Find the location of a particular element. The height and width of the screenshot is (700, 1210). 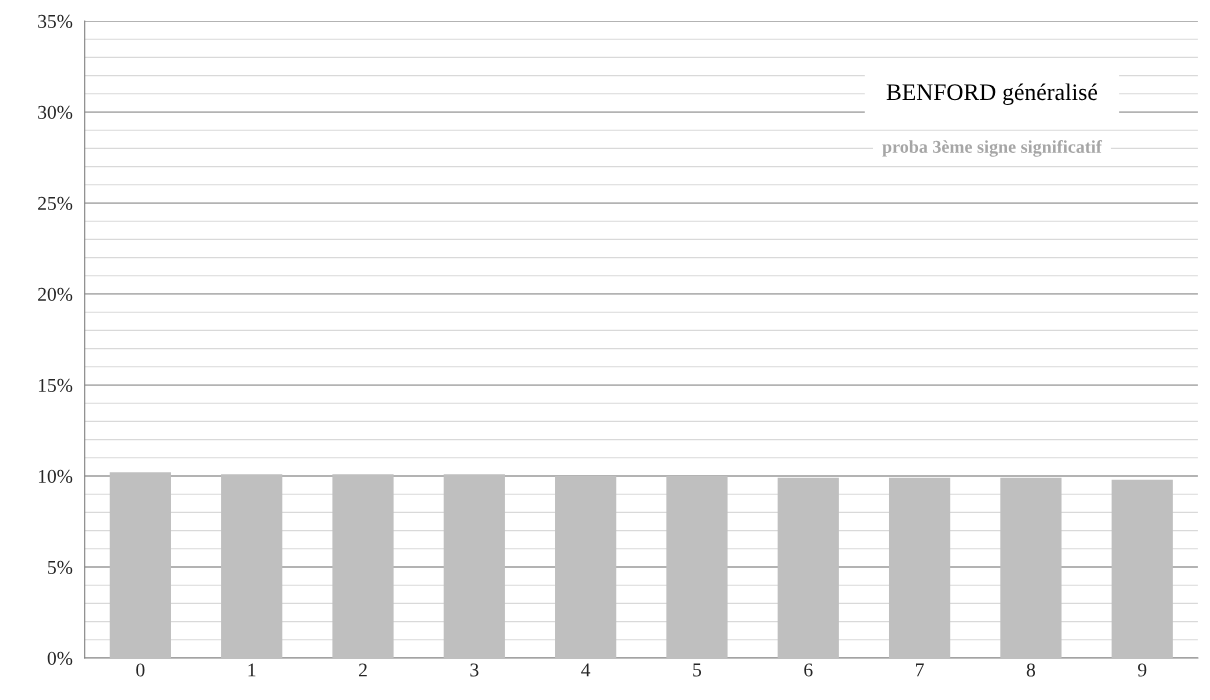

y-tick-label: 10% is located at coordinates (55, 476).